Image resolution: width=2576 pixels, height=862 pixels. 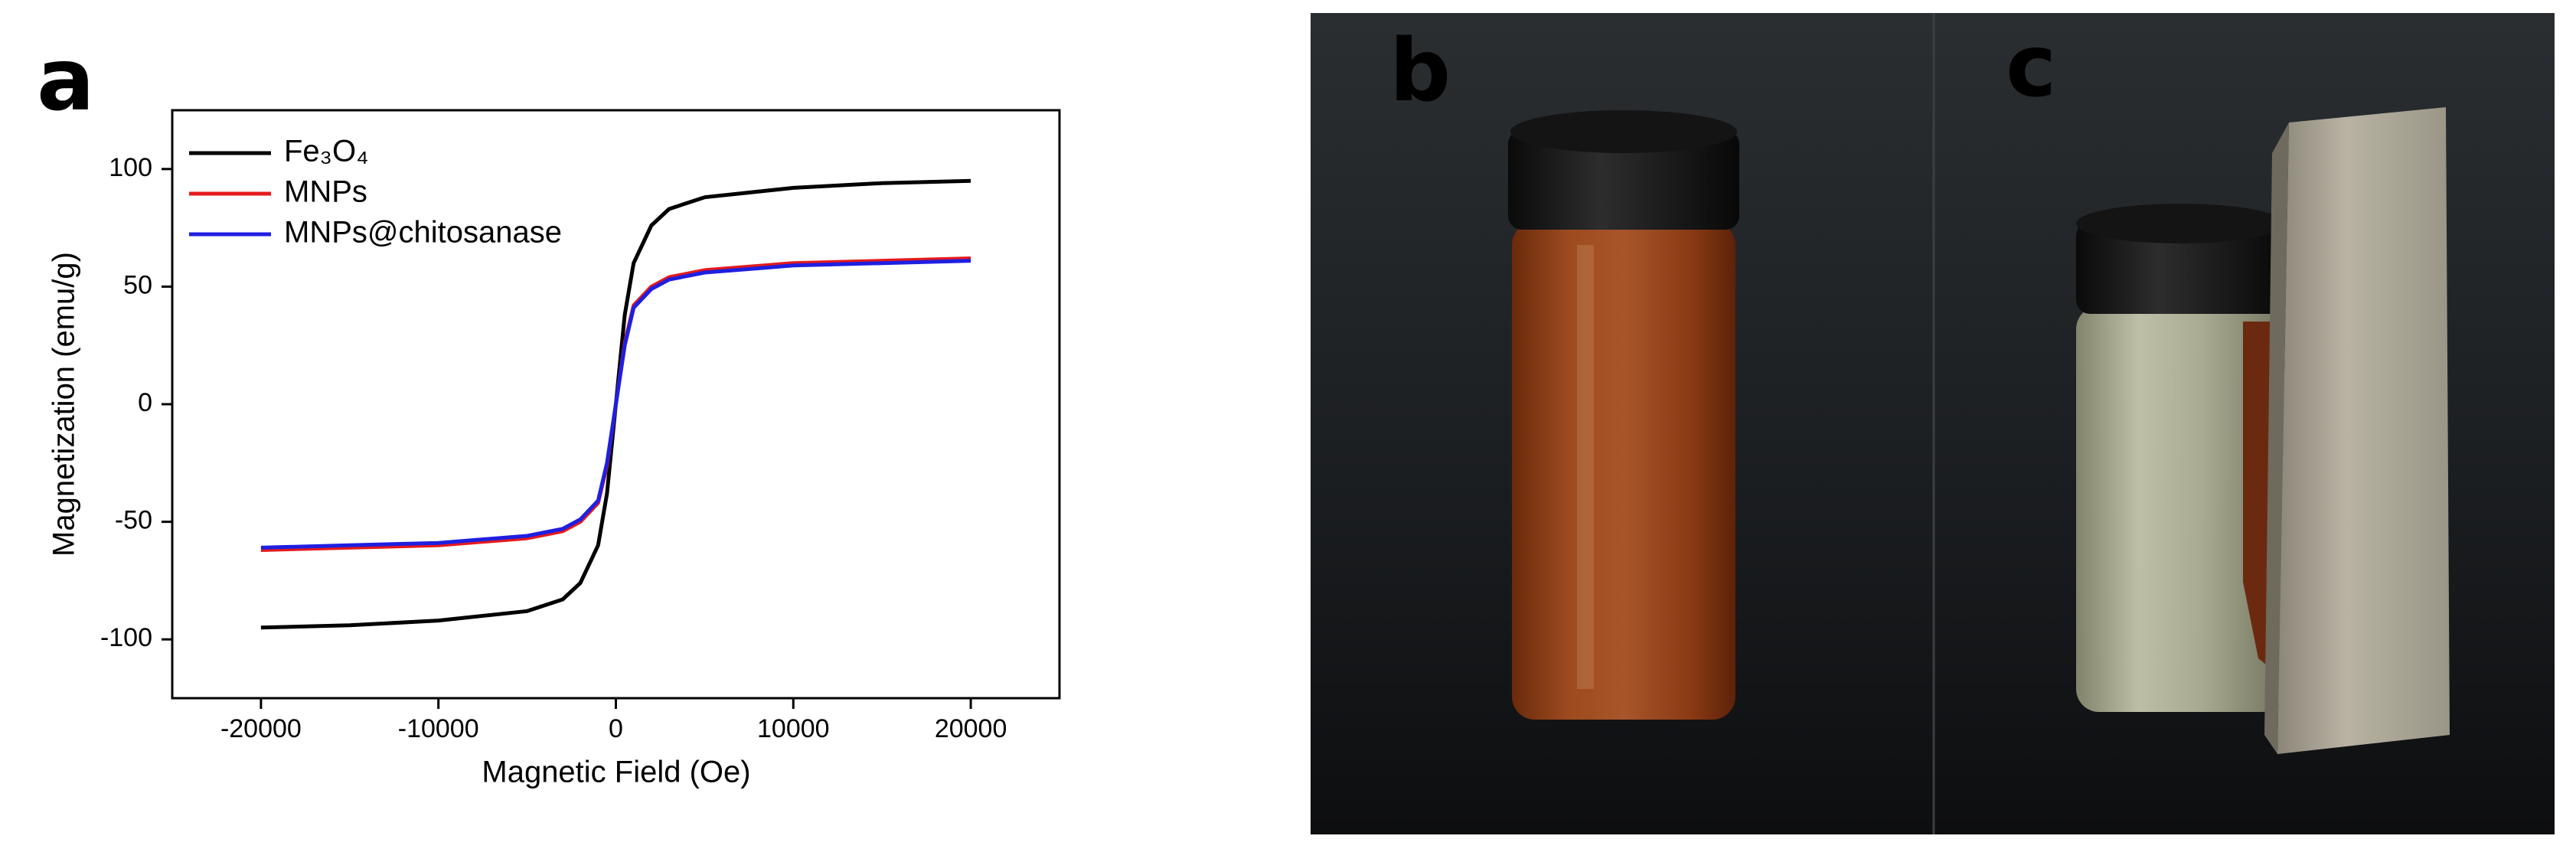 What do you see at coordinates (145, 402) in the screenshot?
I see `y-tick-label: 0` at bounding box center [145, 402].